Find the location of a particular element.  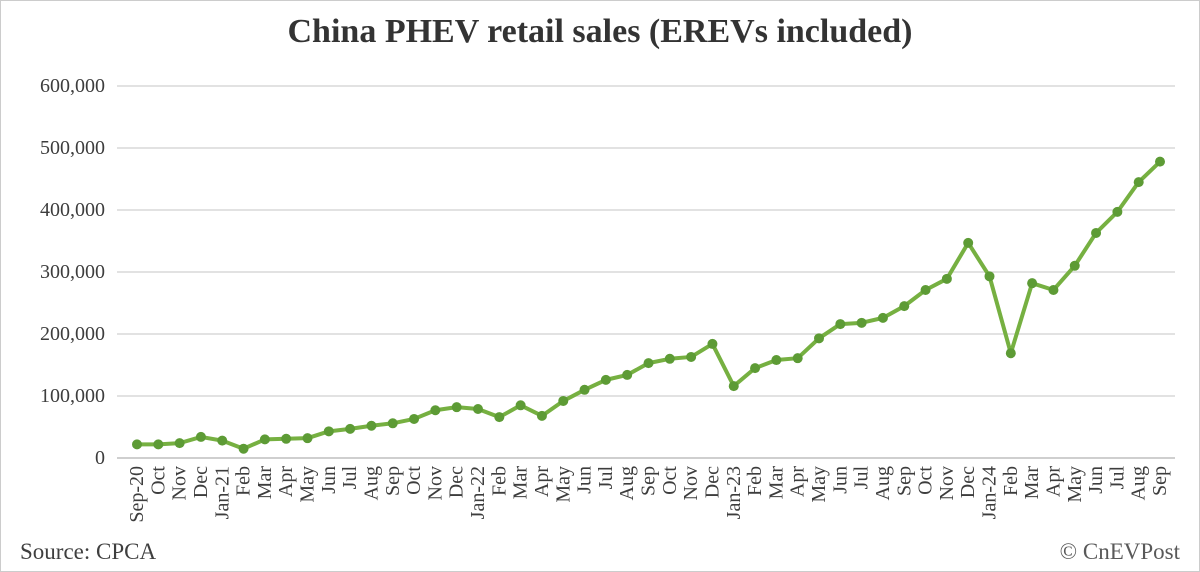

x-tick-label: Jan-23 is located at coordinates (734, 492).